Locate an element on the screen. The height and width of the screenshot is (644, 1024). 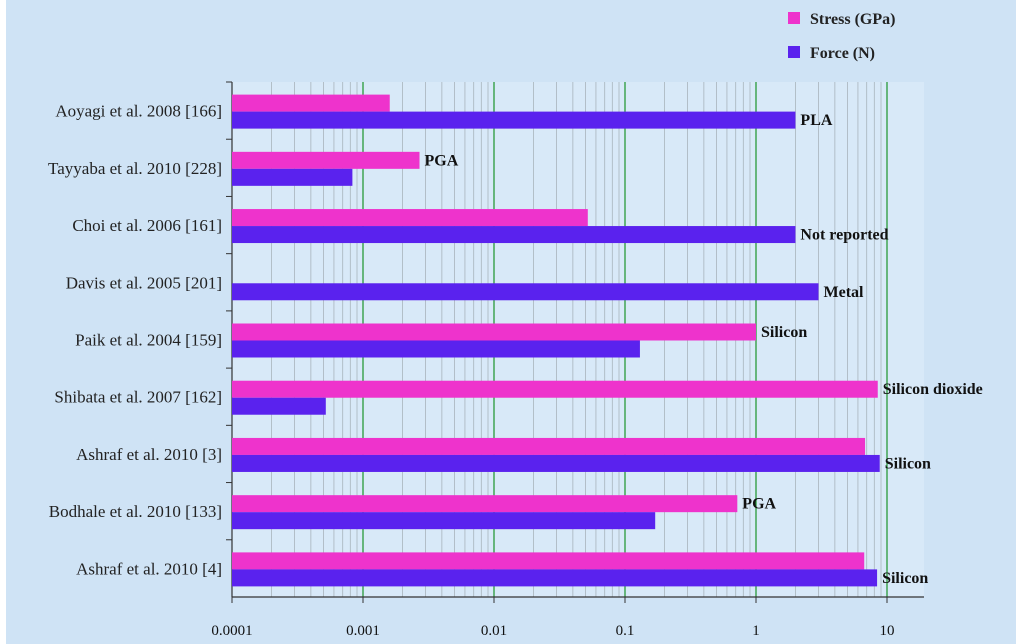
bar-annotation: Silicon dioxide is located at coordinates (933, 389).